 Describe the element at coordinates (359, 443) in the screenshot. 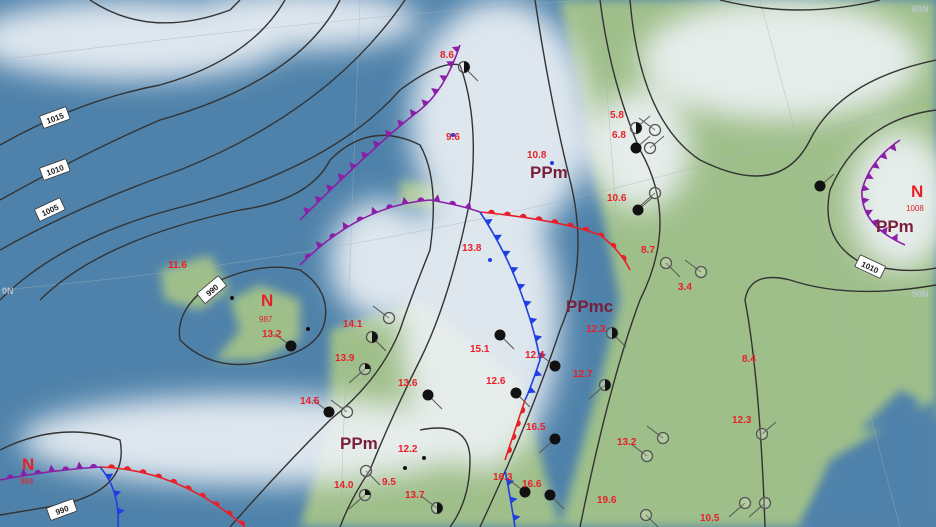

I see `air-mass-label: PPm` at that location.